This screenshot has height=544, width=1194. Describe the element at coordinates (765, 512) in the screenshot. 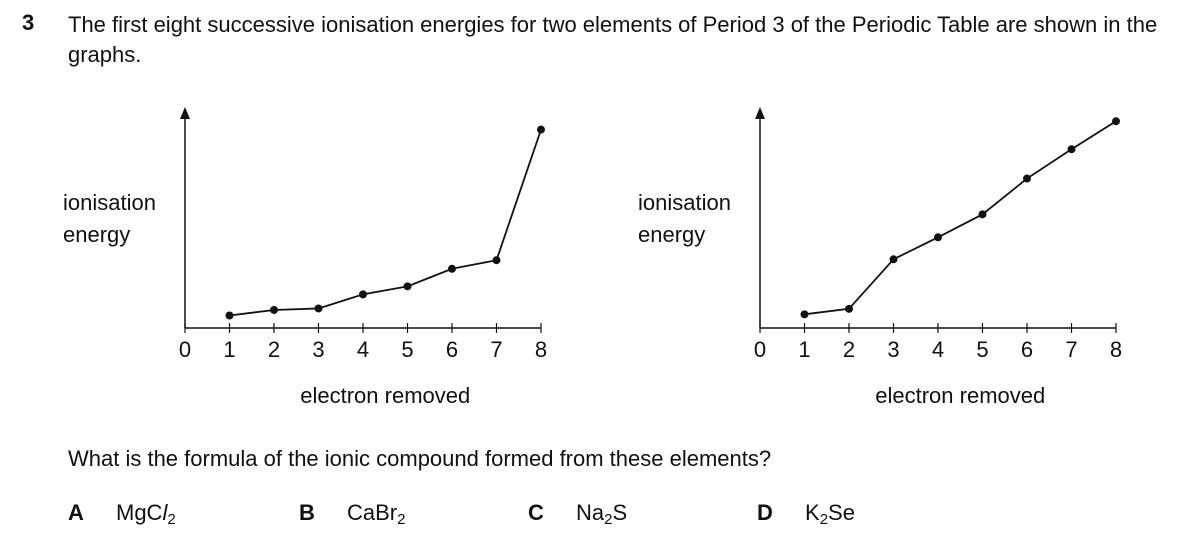

I see `option-d-letter: D` at that location.